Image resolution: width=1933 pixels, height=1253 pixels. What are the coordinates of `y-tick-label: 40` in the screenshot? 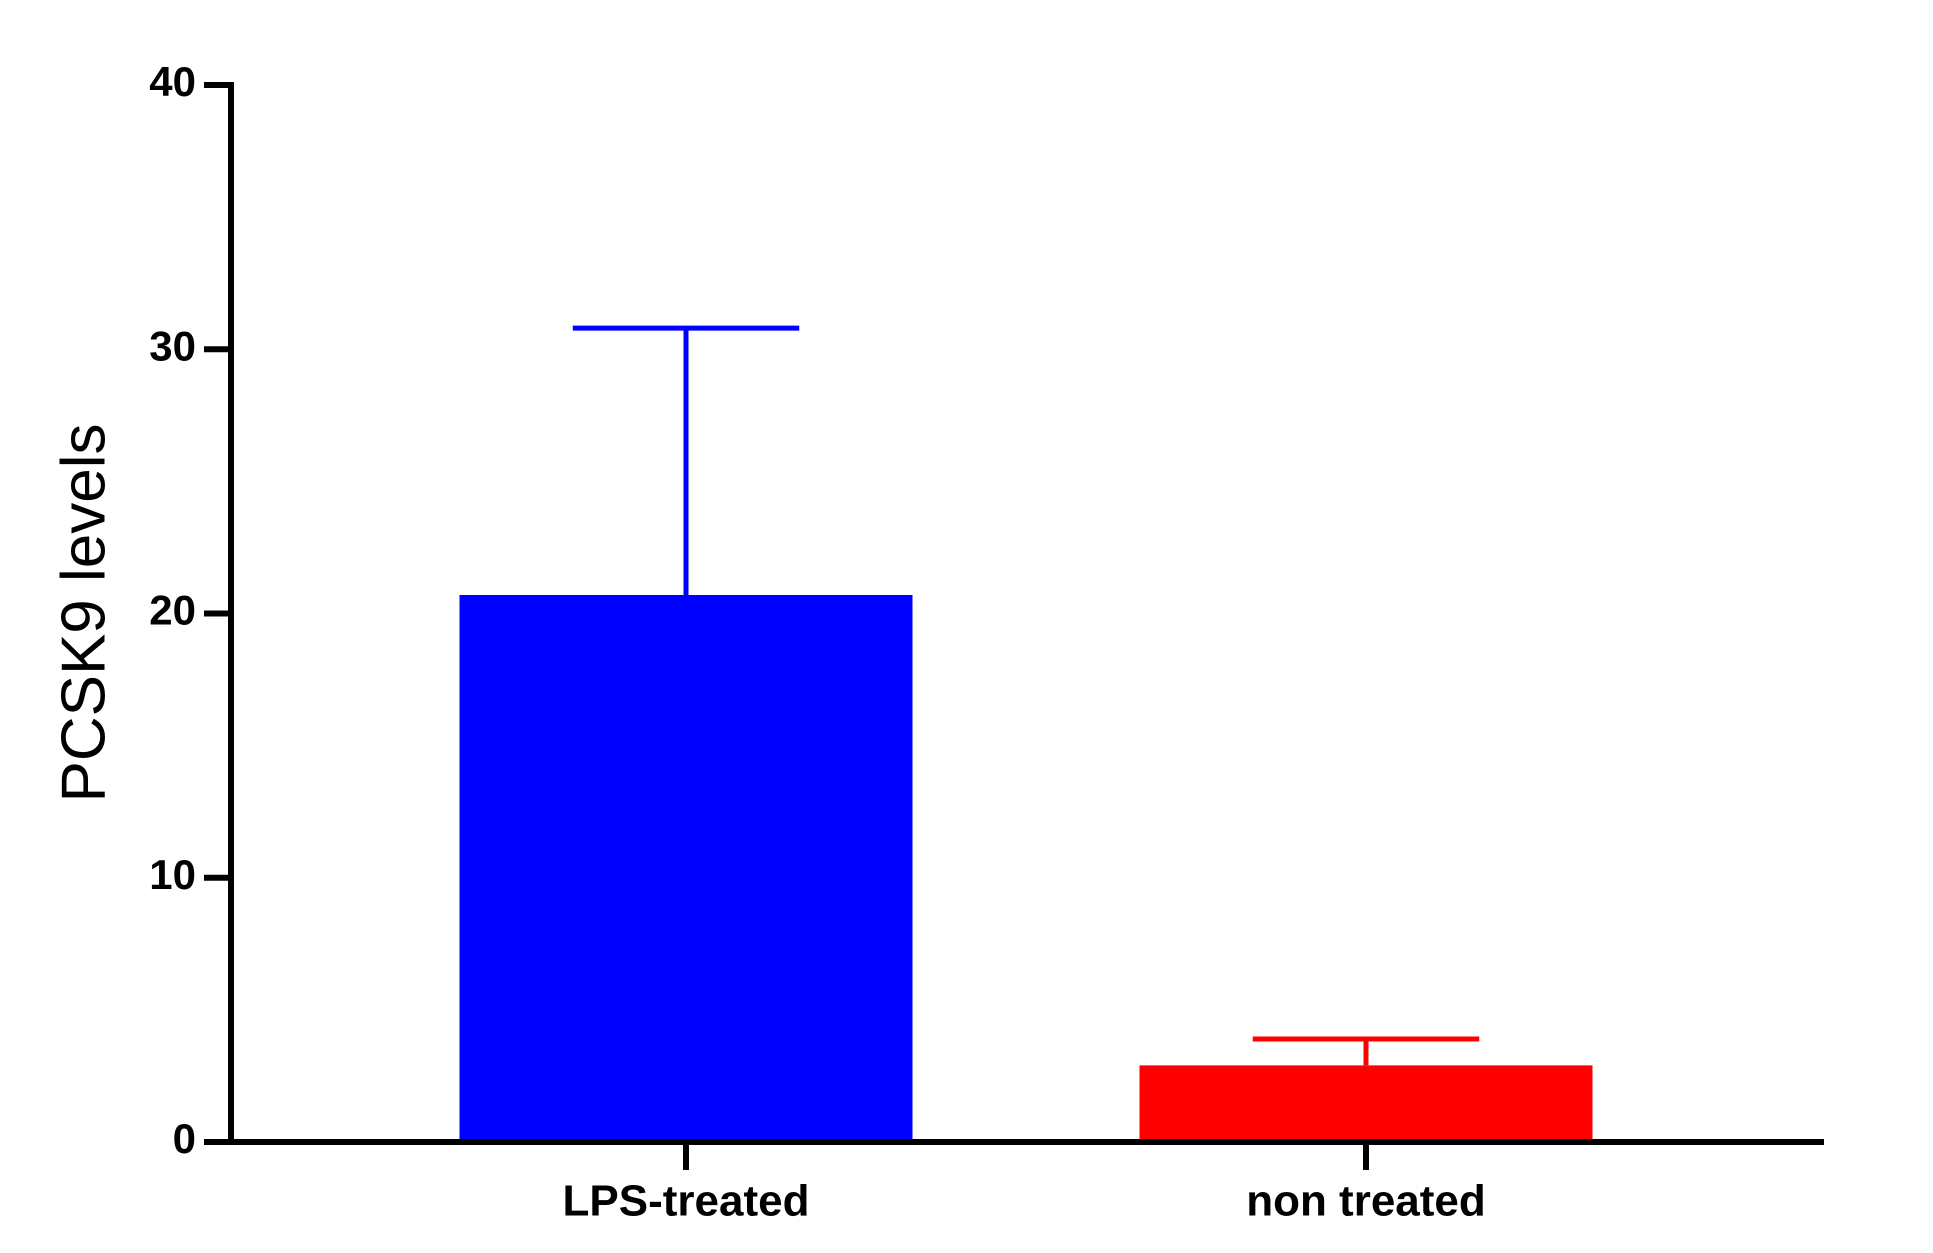 It's located at (172, 81).